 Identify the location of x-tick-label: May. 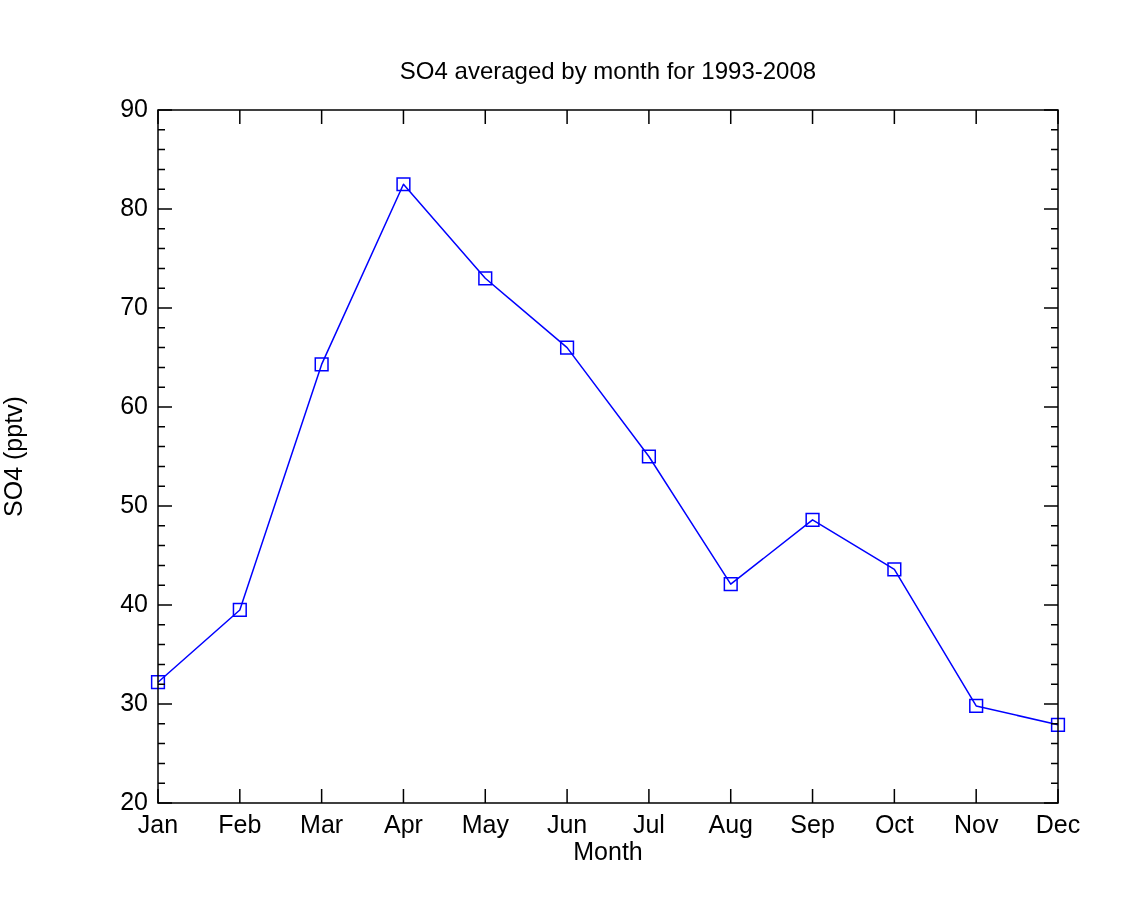
(485, 823).